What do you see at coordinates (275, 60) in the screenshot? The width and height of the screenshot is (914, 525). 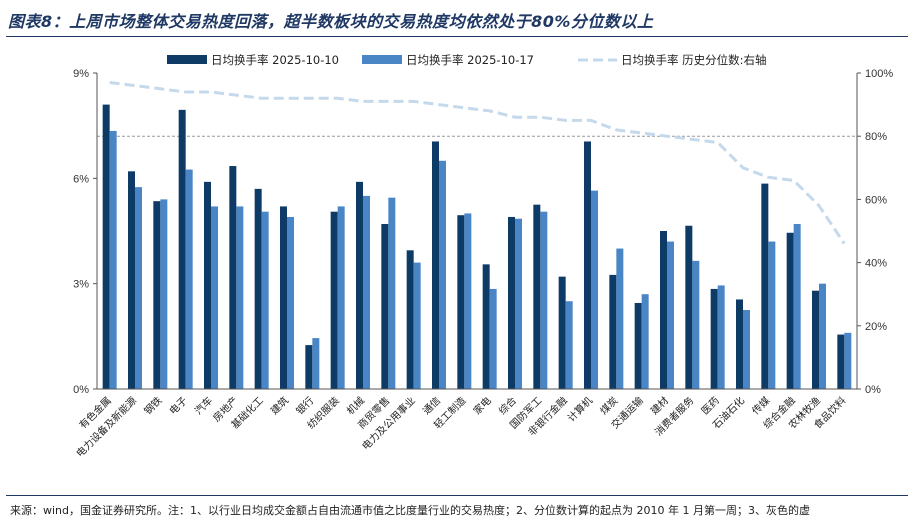 I see `legend-label-2025-10-10: 日均换手率 2025-10-10` at bounding box center [275, 60].